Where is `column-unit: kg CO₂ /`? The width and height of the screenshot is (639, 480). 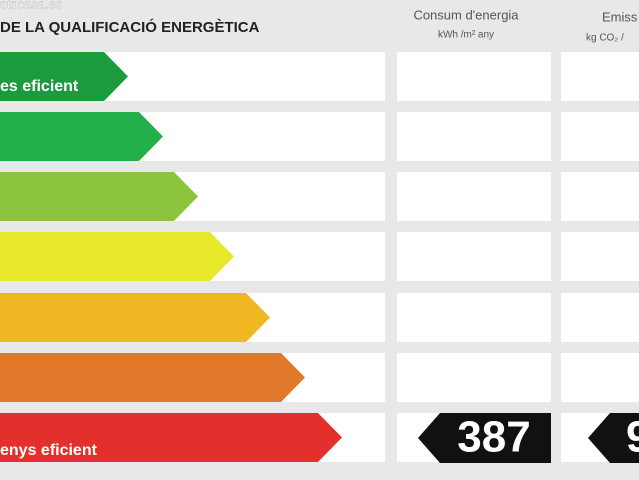 column-unit: kg CO₂ / is located at coordinates (605, 38).